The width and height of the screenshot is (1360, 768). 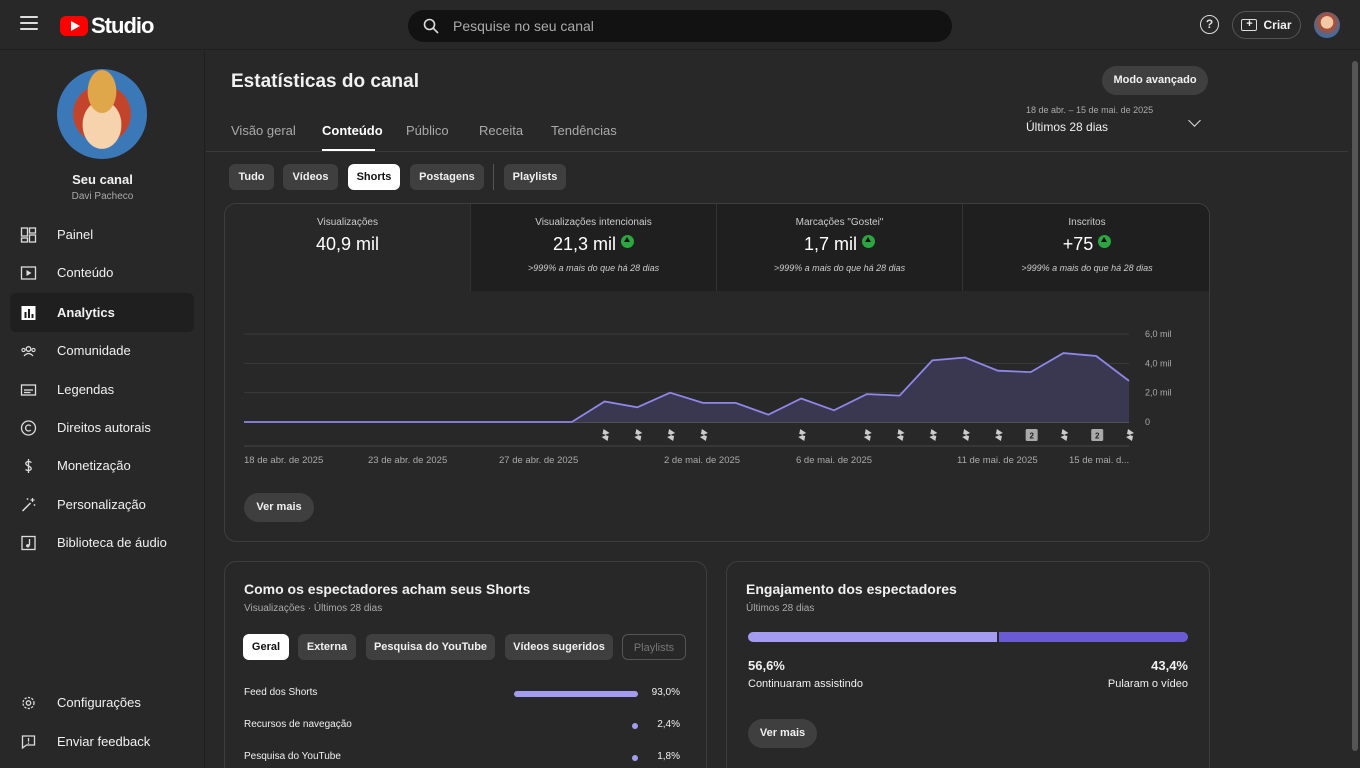 I want to click on source-pct: 93,0%, so click(x=665, y=692).